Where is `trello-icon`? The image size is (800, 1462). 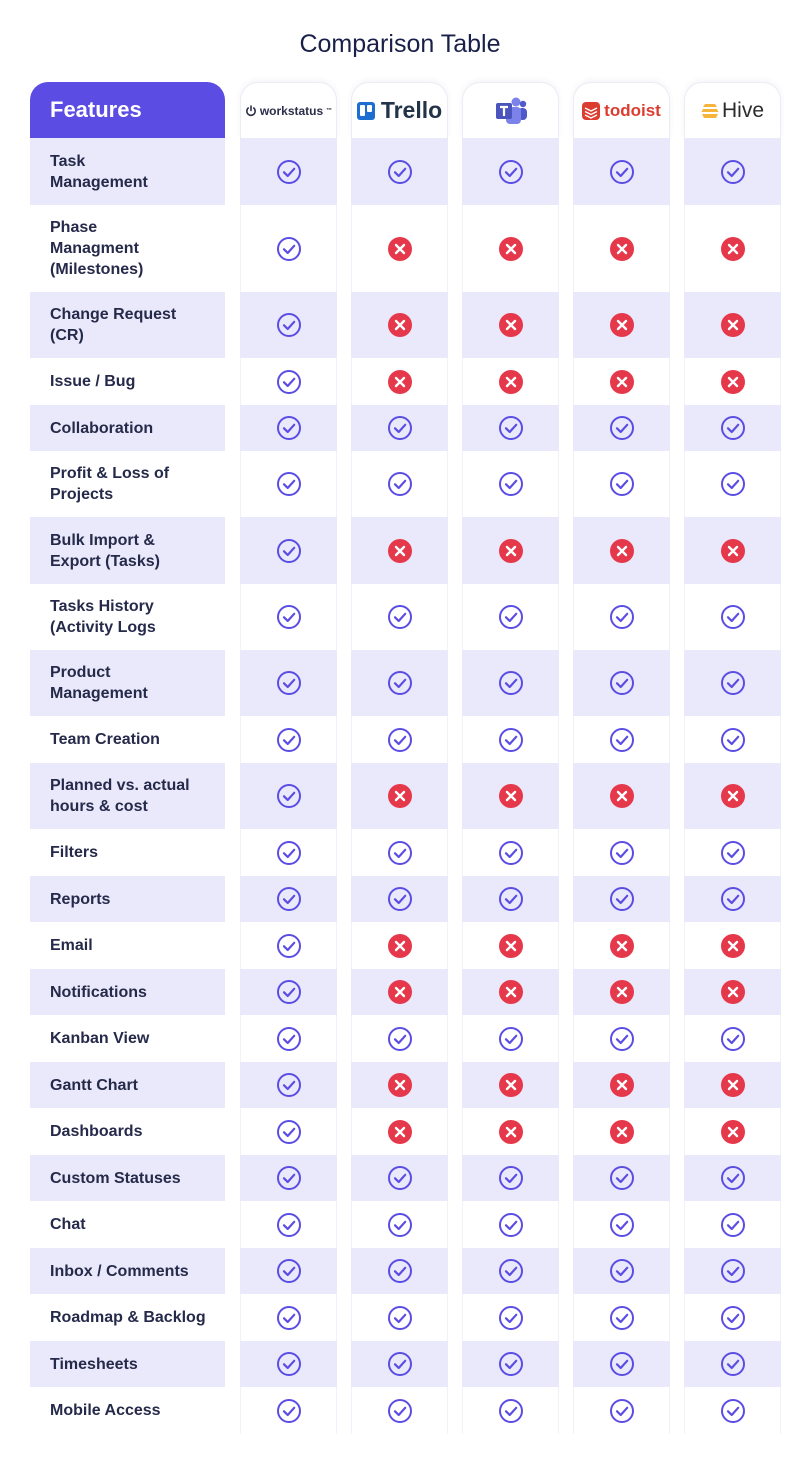 trello-icon is located at coordinates (365, 110).